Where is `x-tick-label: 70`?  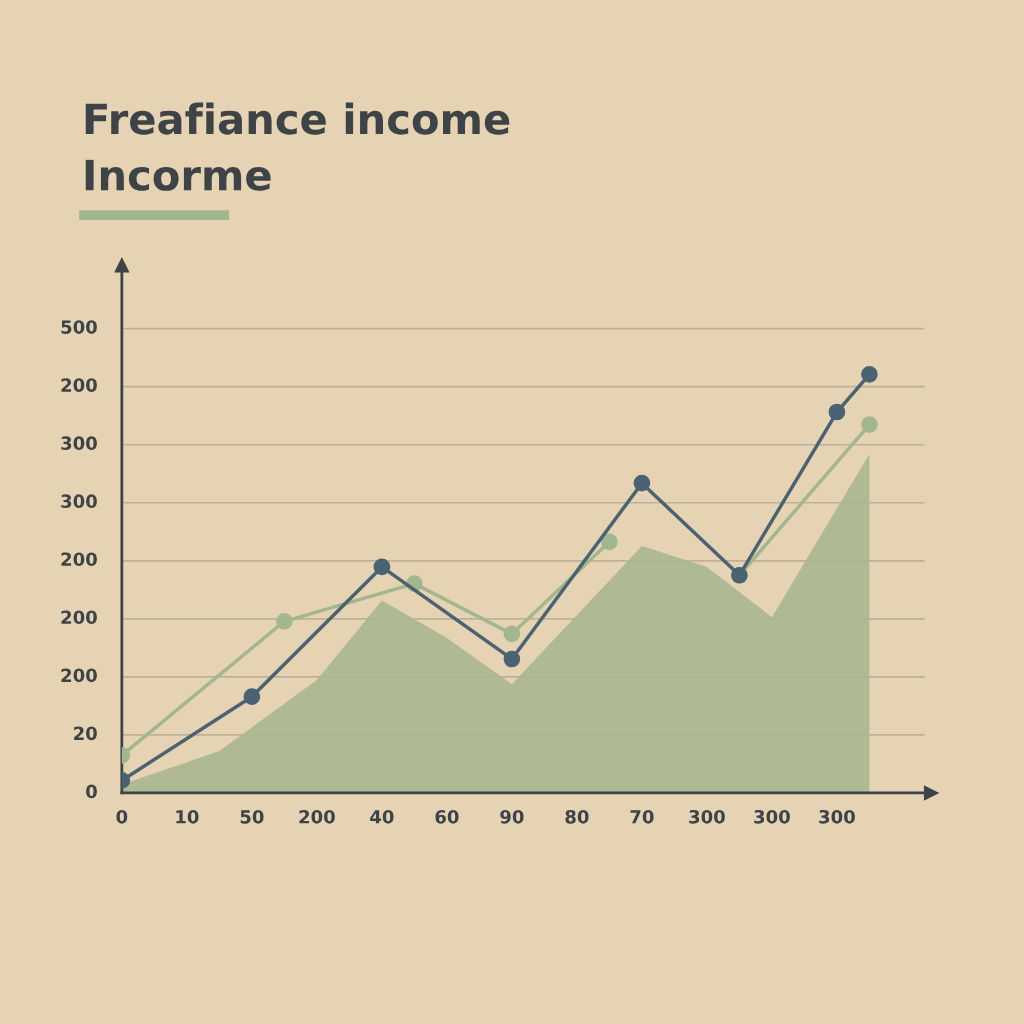
x-tick-label: 70 is located at coordinates (642, 816).